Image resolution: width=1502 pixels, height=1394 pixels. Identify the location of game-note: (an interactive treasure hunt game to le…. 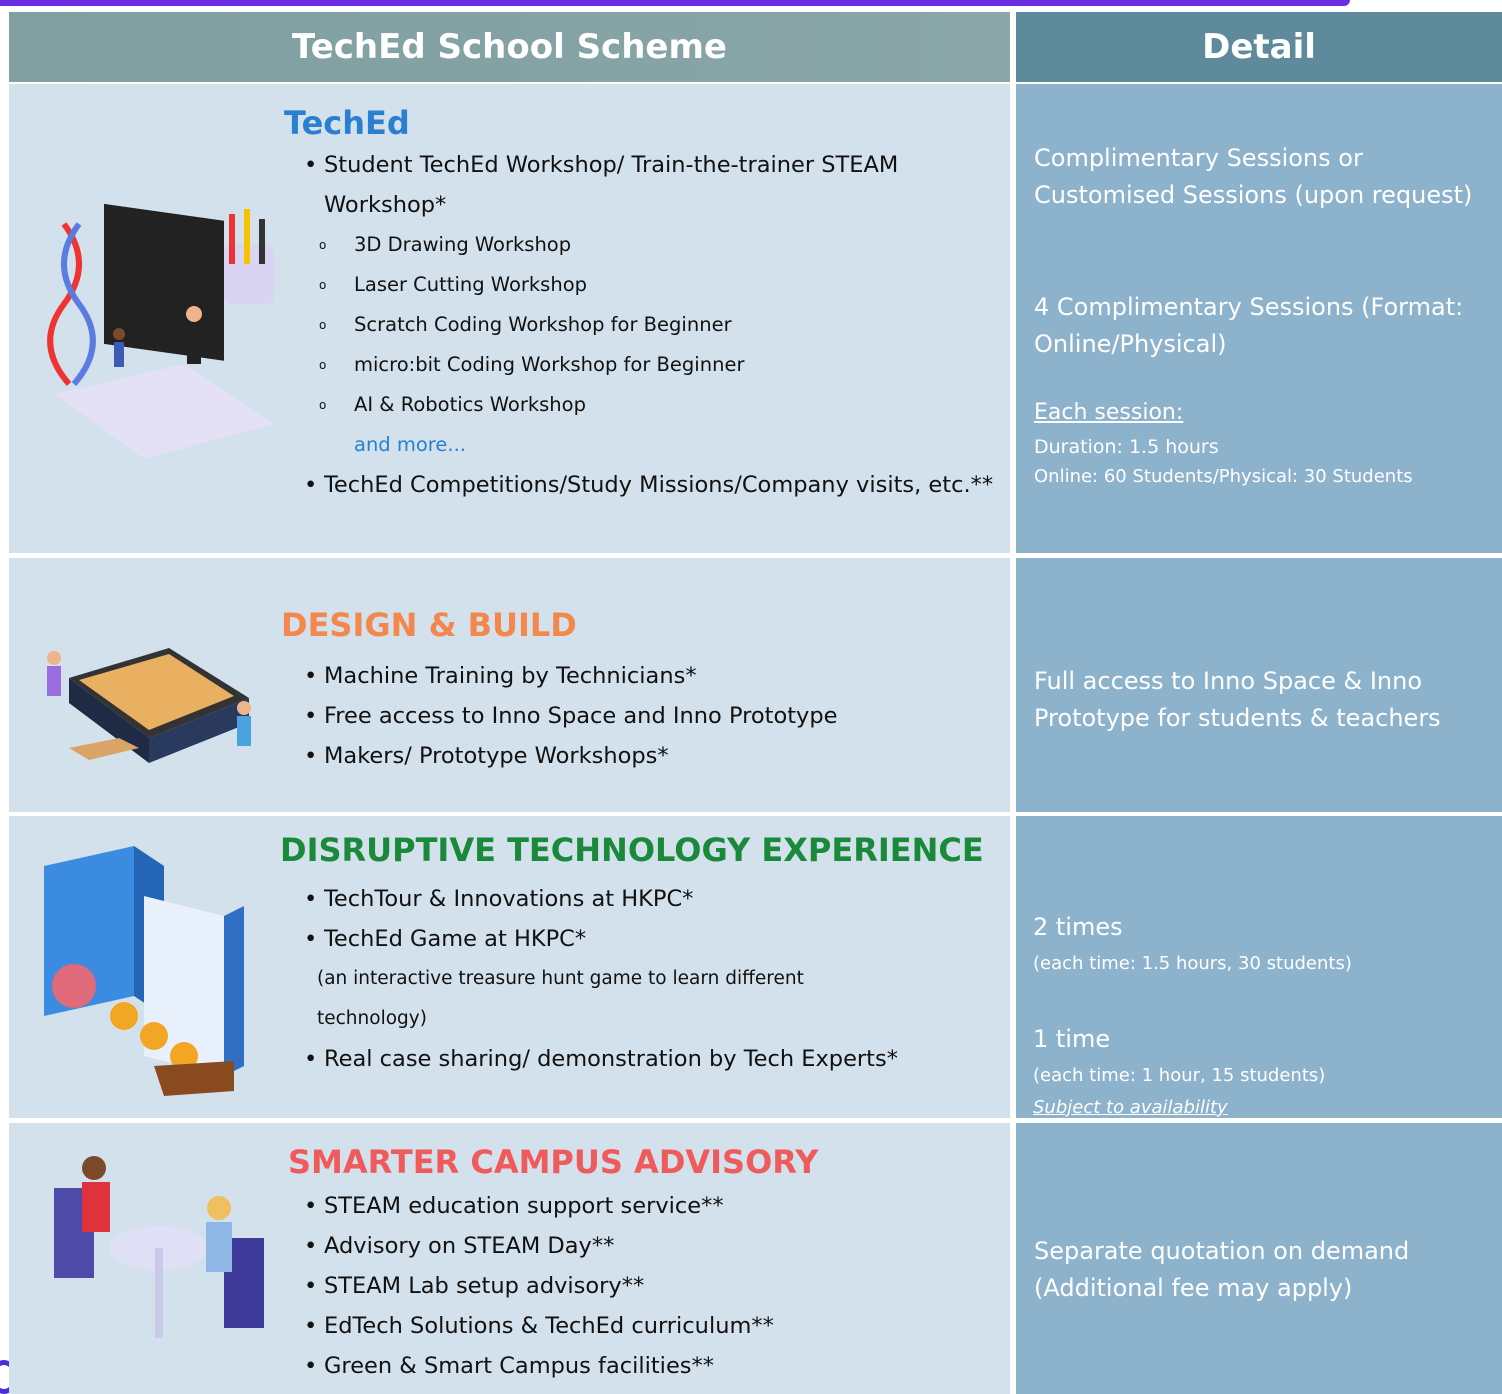
(560, 998).